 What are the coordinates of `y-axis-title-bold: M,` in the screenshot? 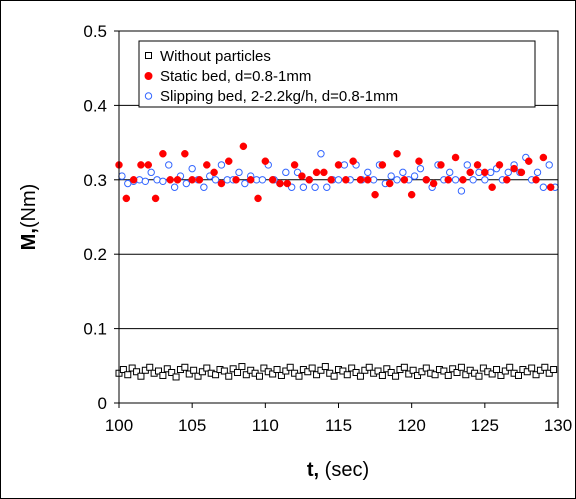 It's located at (29, 239).